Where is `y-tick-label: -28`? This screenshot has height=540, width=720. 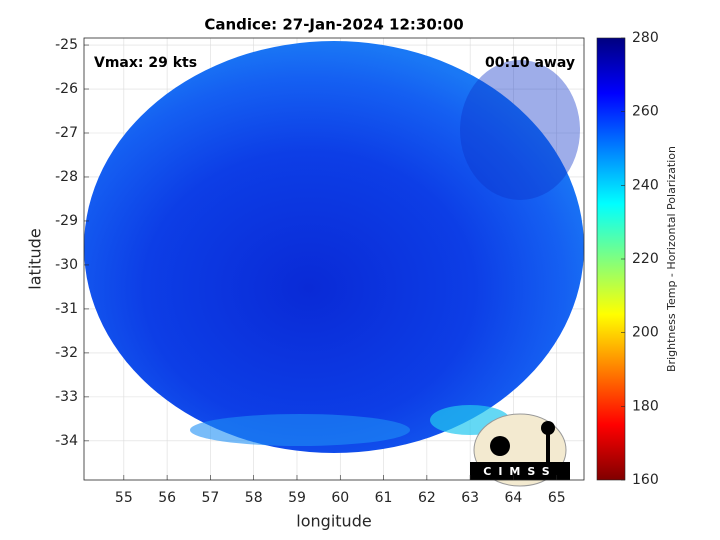 y-tick-label: -28 is located at coordinates (66, 177).